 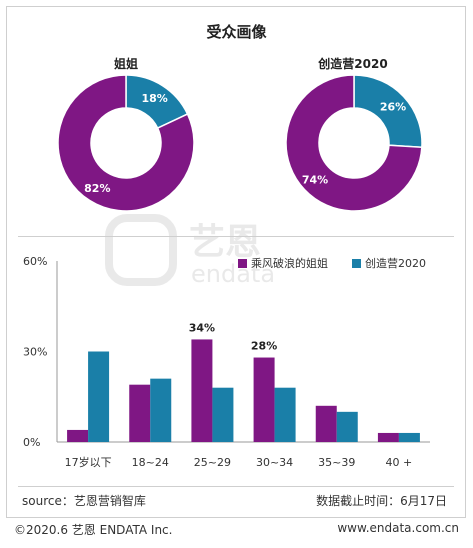 I want to click on x-tick-label: 18~24, so click(x=150, y=462).